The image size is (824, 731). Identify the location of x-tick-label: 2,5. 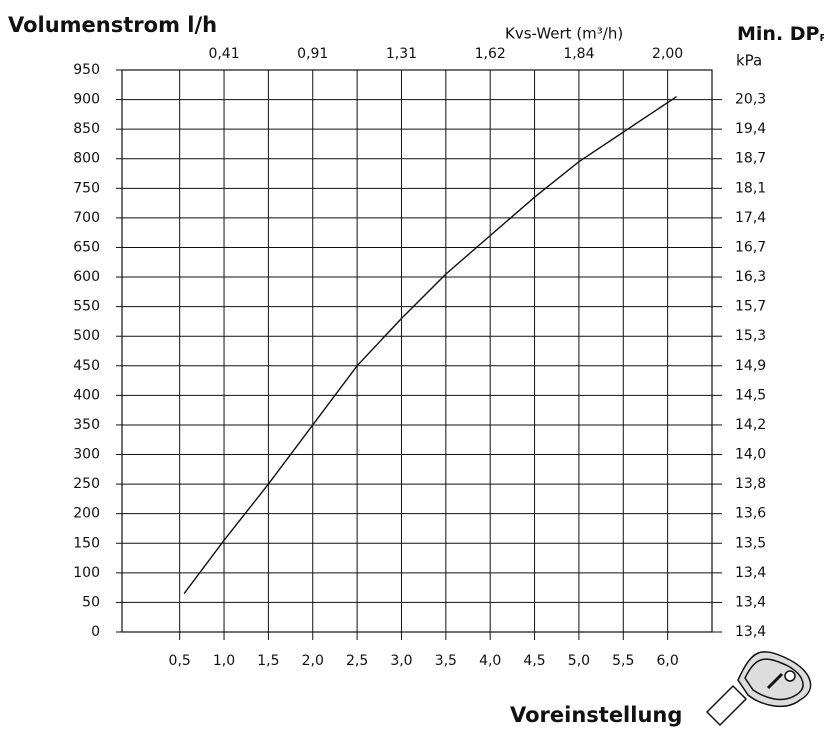
(357, 661).